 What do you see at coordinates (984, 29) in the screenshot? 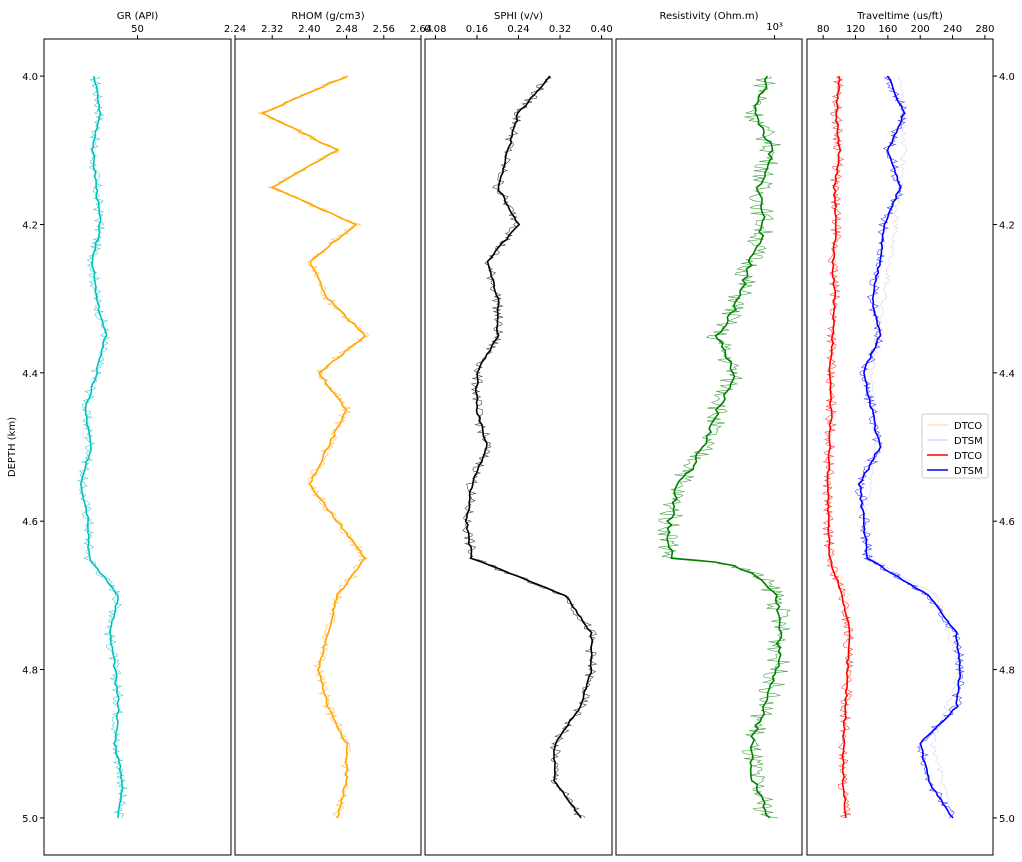
I see `x-tick-label: 280` at bounding box center [984, 29].